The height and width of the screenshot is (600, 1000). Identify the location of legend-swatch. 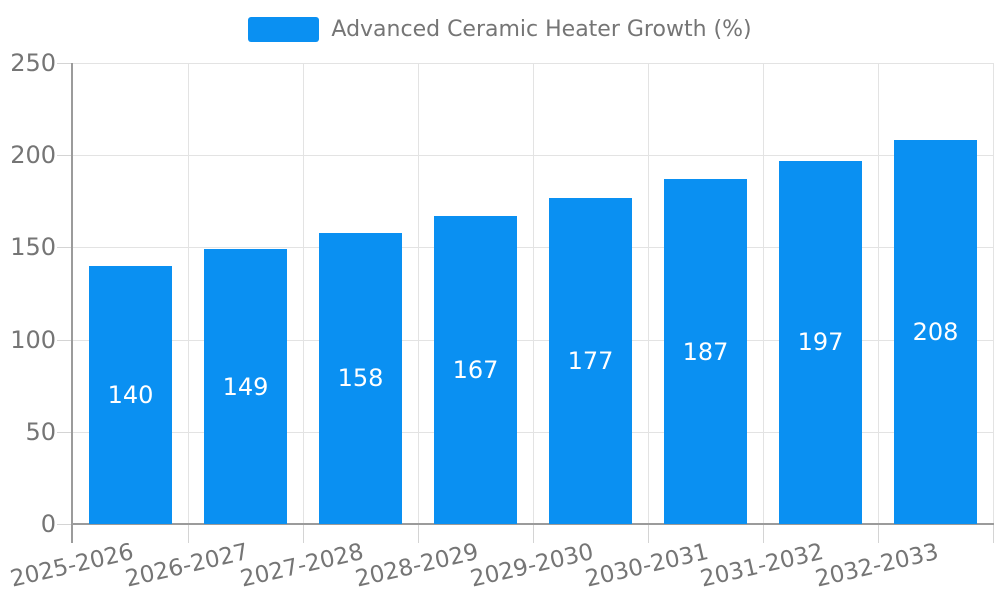
(284, 29).